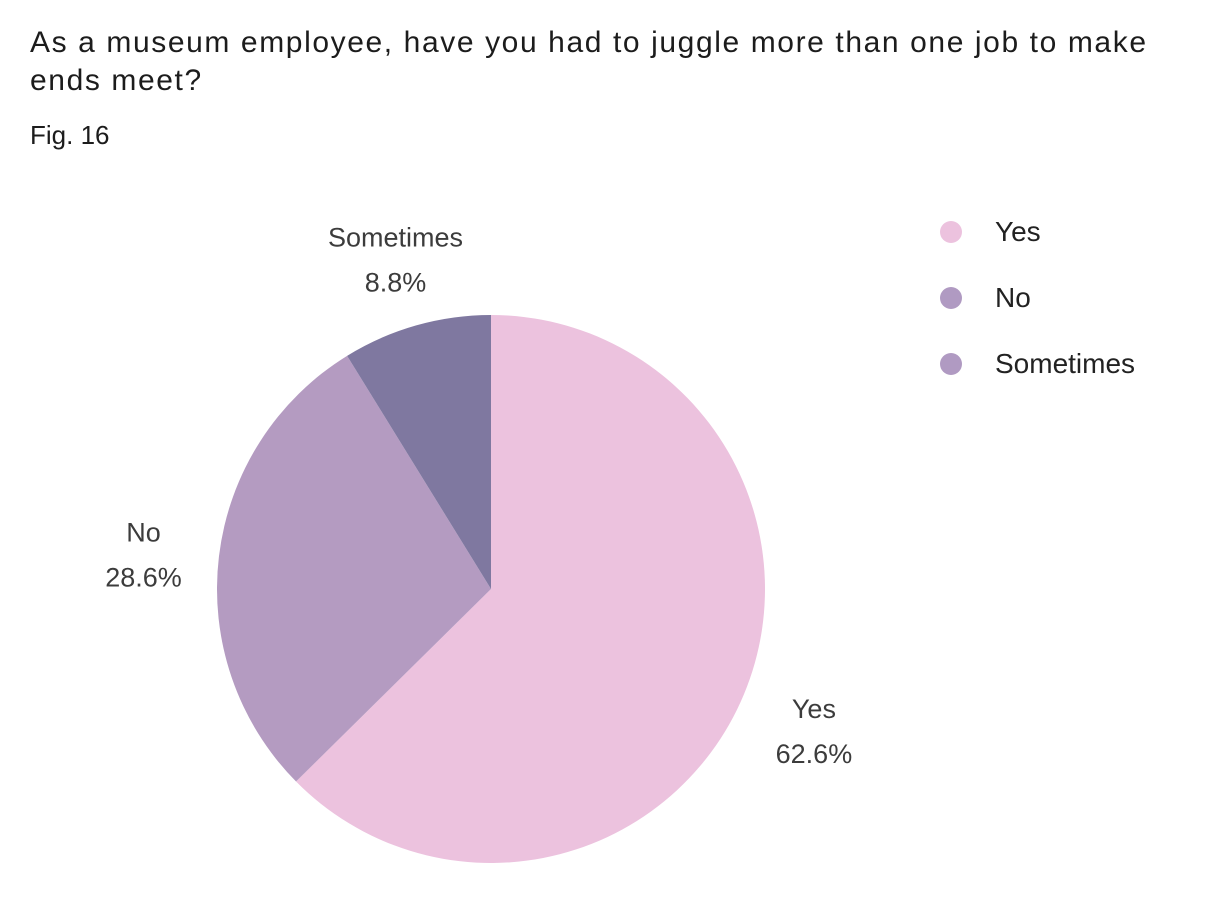  What do you see at coordinates (1013, 297) in the screenshot?
I see `legend-label-no: No` at bounding box center [1013, 297].